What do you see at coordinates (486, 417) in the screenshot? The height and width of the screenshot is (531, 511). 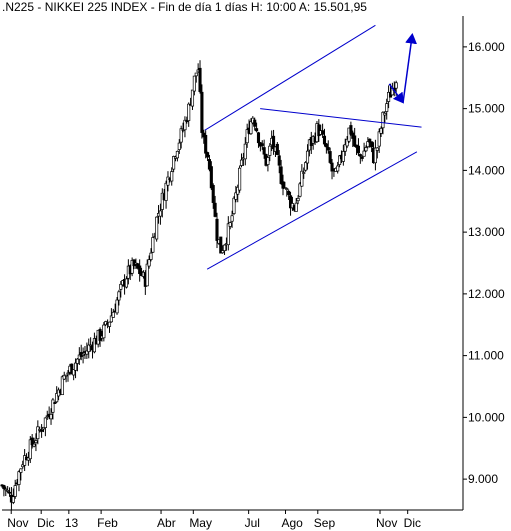 I see `y-tick-label: 10.000` at bounding box center [486, 417].